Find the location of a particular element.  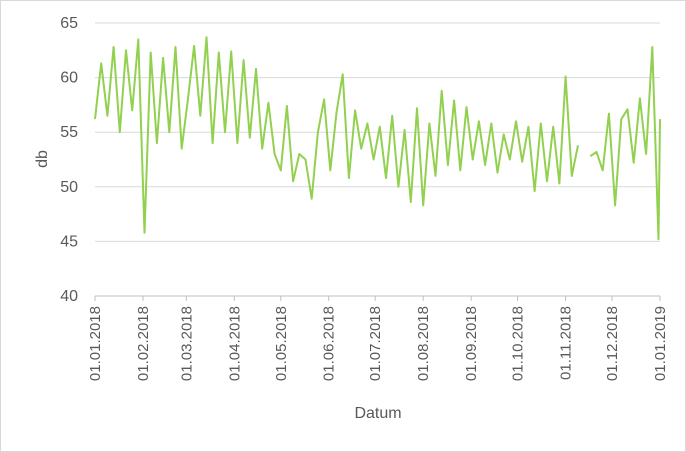

x-tick-label: 01.12.2018 is located at coordinates (612, 343).